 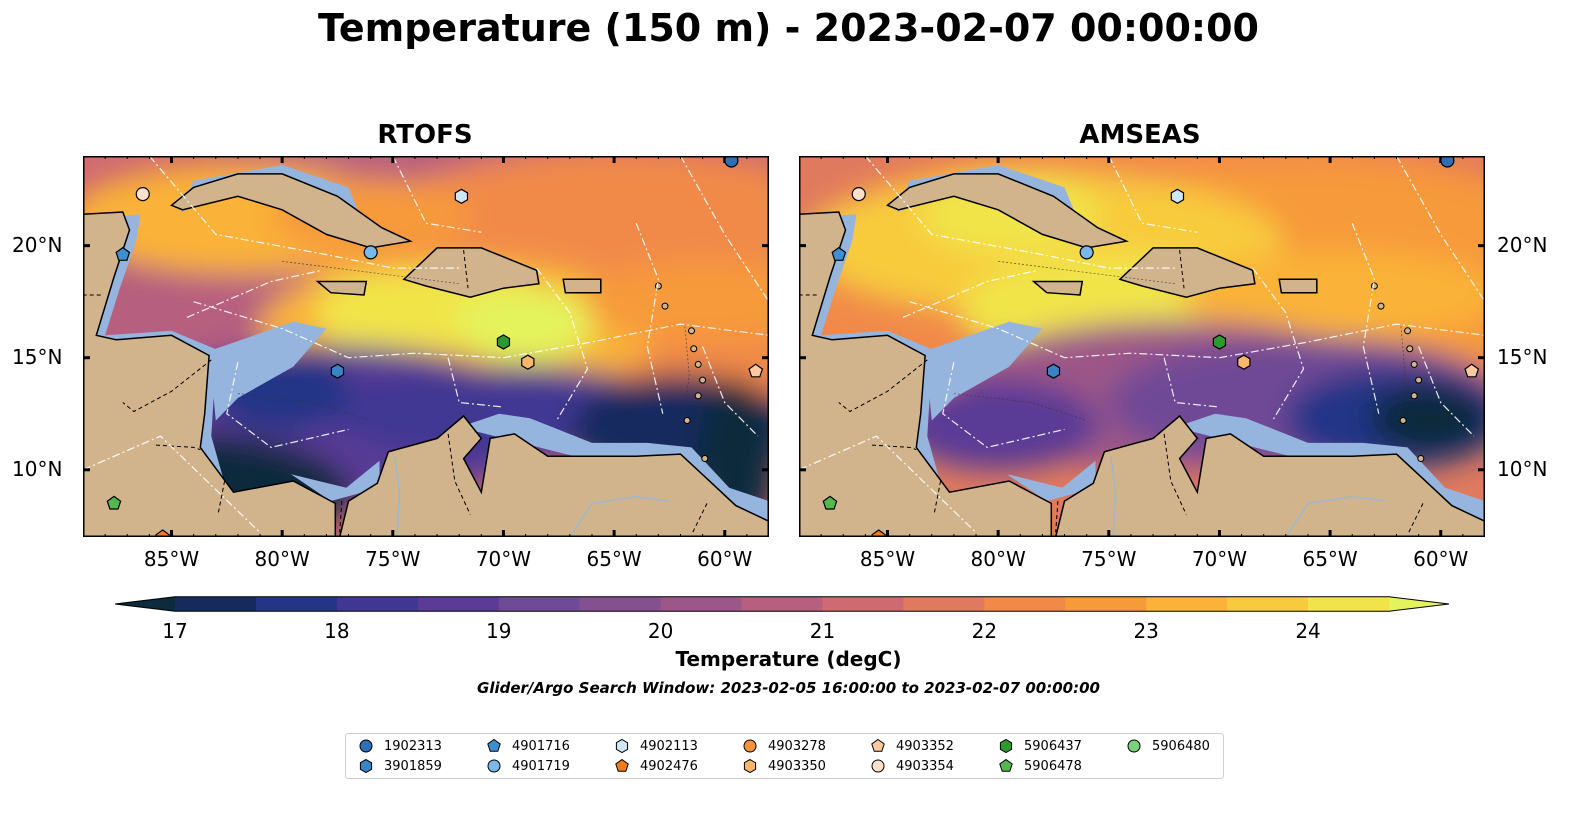 What do you see at coordinates (1140, 135) in the screenshot?
I see `panel-title-amseas: AMSEAS` at bounding box center [1140, 135].